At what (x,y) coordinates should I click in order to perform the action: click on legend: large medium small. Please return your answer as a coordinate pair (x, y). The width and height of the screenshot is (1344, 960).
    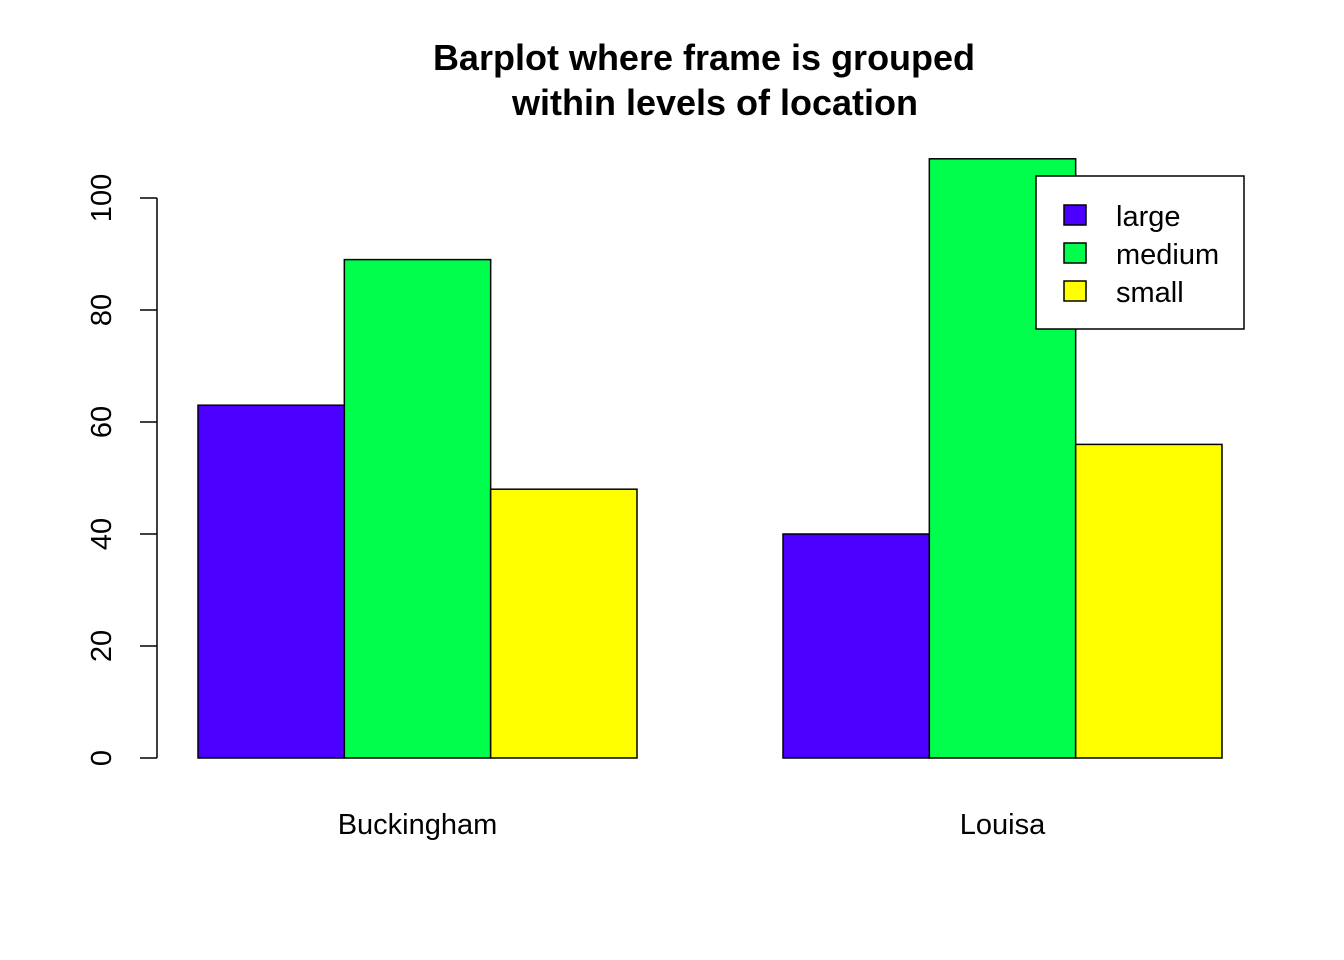
    Looking at the image, I should click on (1140, 252).